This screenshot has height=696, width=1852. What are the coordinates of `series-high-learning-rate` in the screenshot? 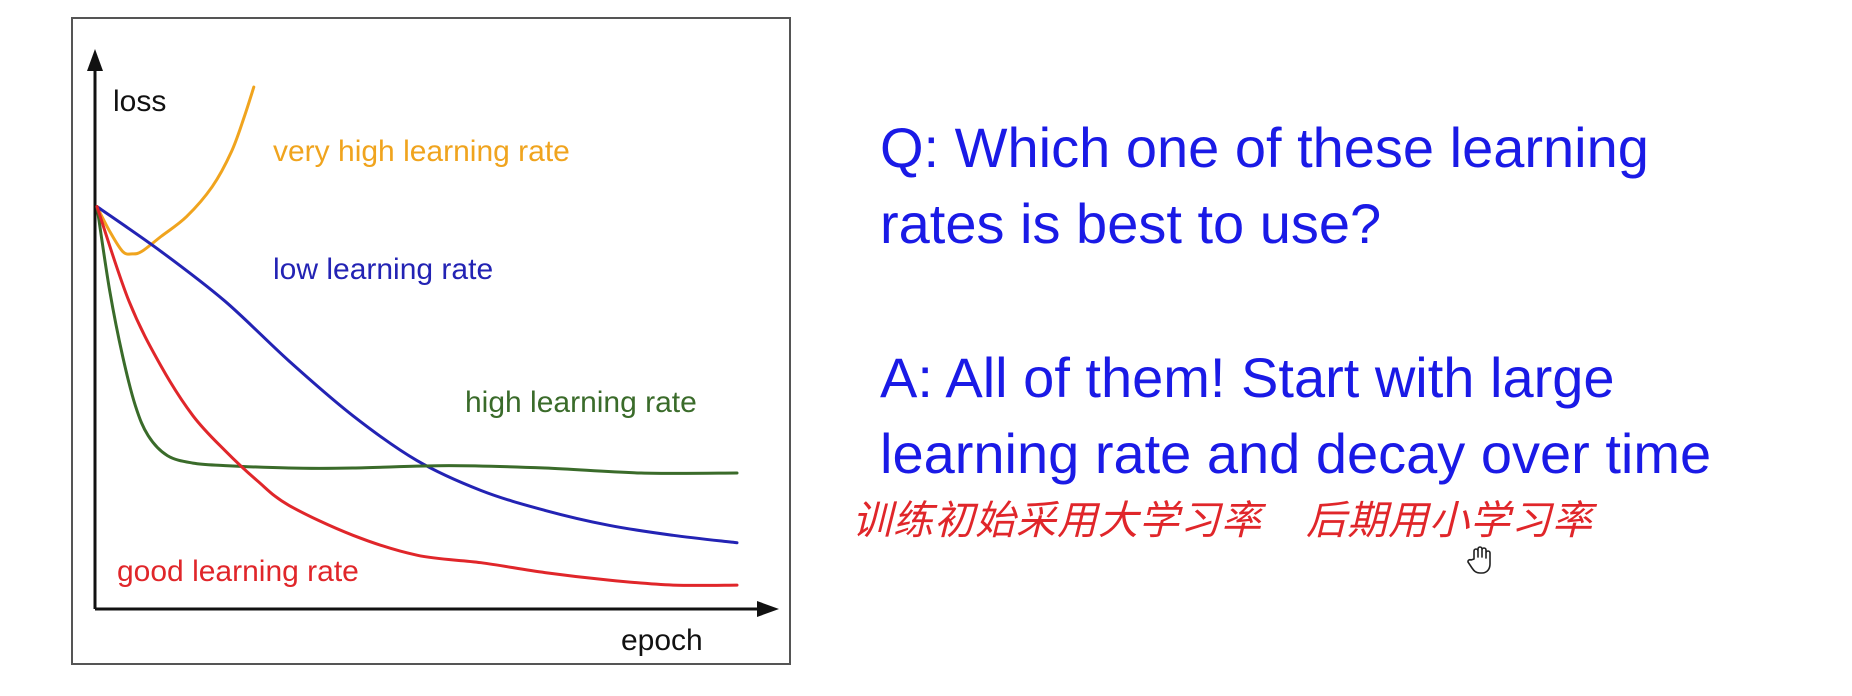 It's located at (417, 340).